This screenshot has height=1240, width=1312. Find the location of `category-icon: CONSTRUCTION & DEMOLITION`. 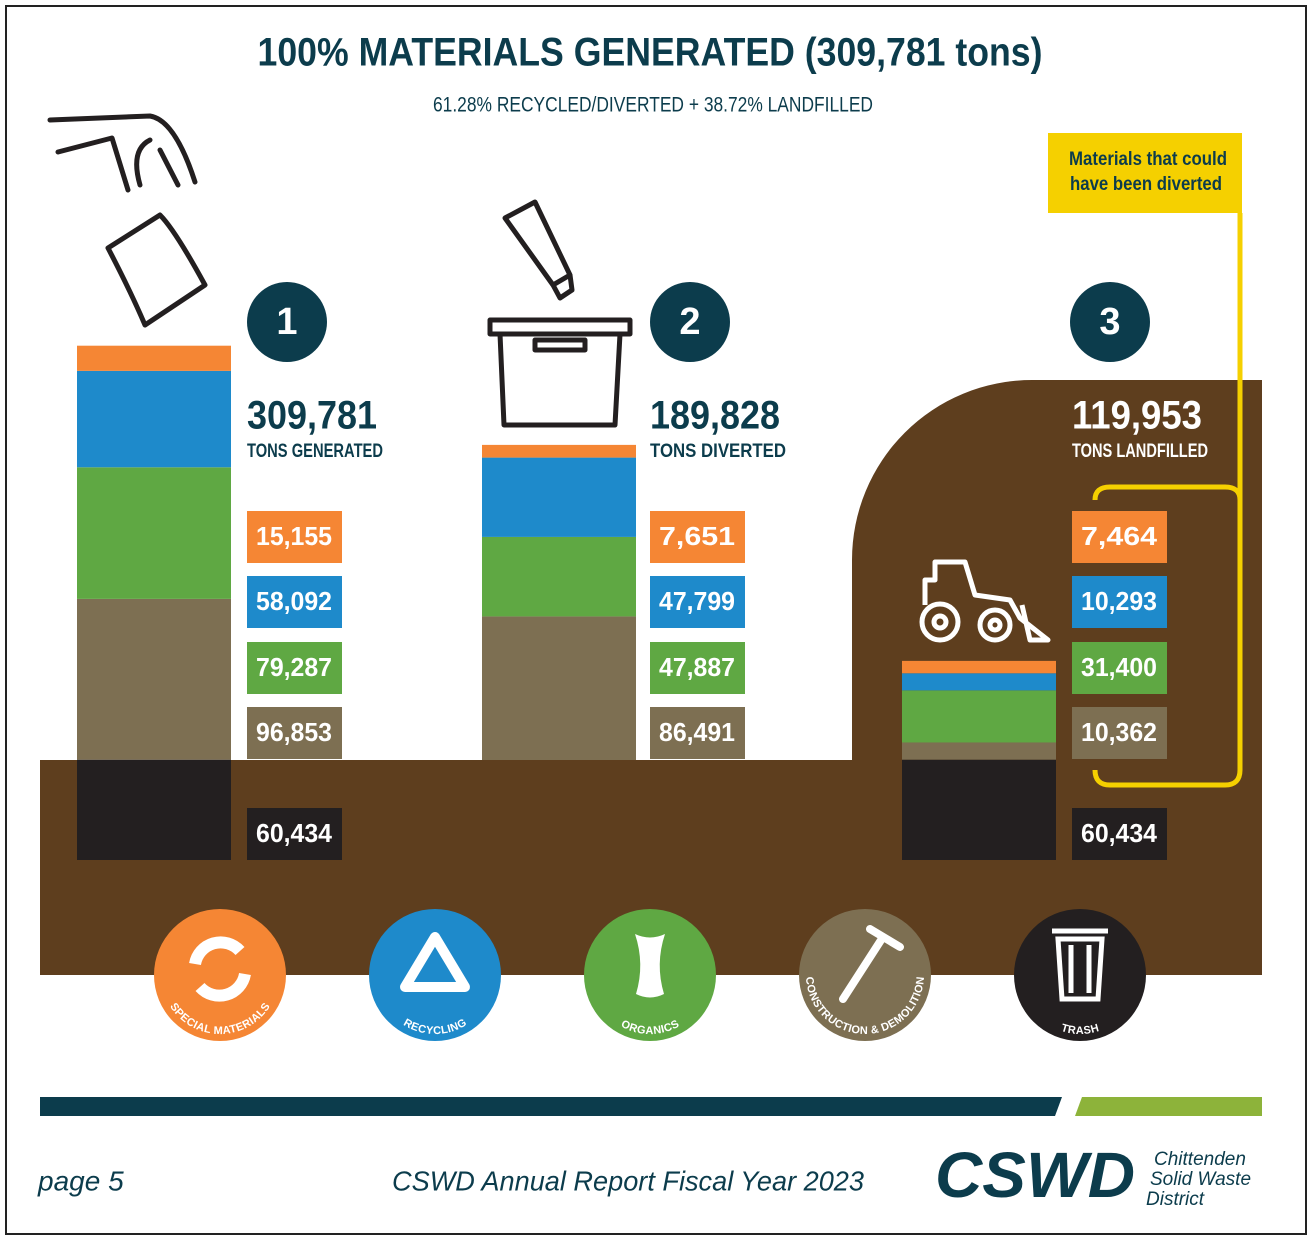

category-icon: CONSTRUCTION & DEMOLITION is located at coordinates (865, 975).